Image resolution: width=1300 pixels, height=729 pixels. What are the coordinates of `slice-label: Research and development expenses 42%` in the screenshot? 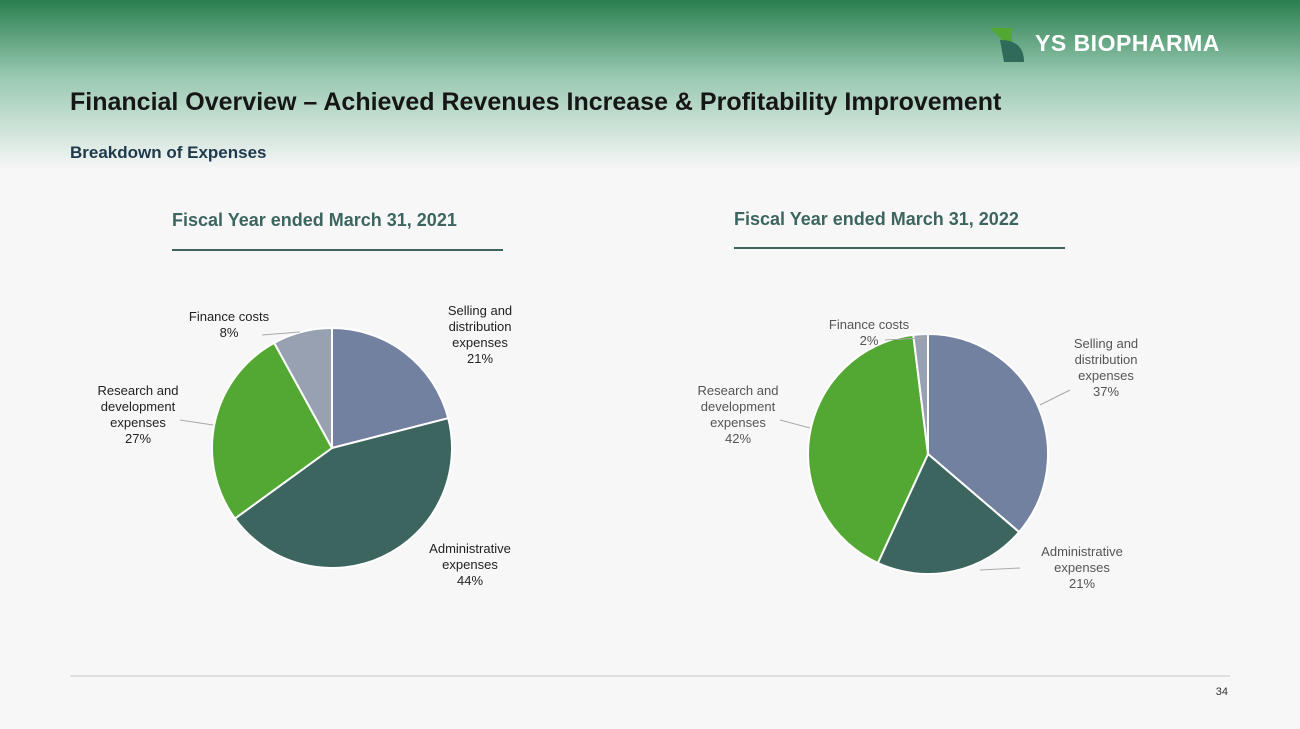 It's located at (738, 415).